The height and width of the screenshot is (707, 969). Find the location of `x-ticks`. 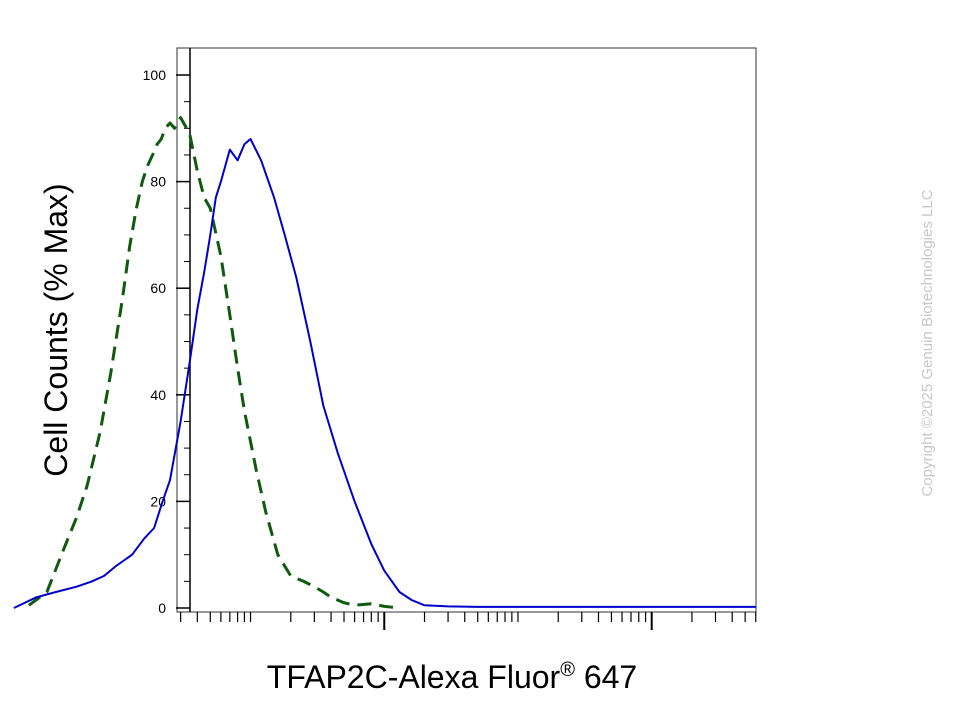

x-ticks is located at coordinates (468, 621).